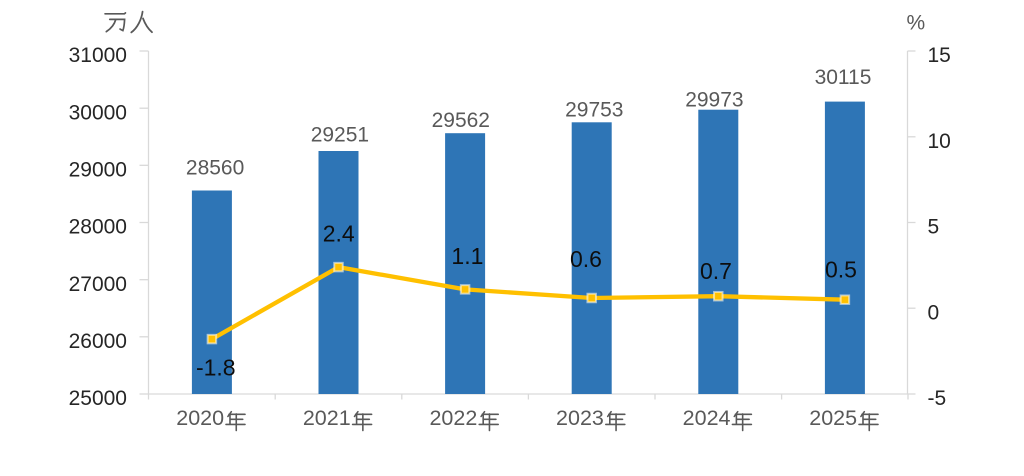  Describe the element at coordinates (461, 120) in the screenshot. I see `svg-text: 29562` at that location.